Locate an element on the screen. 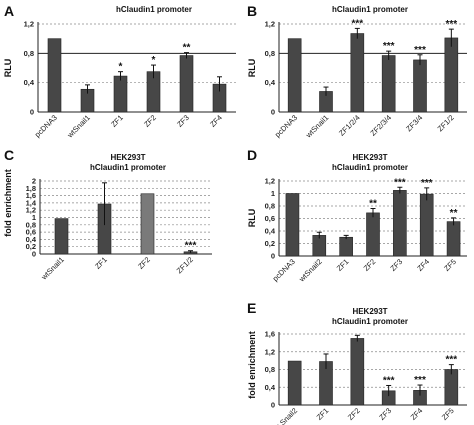  panel-b-x-tick-label: ZF3/4 is located at coordinates (414, 123).